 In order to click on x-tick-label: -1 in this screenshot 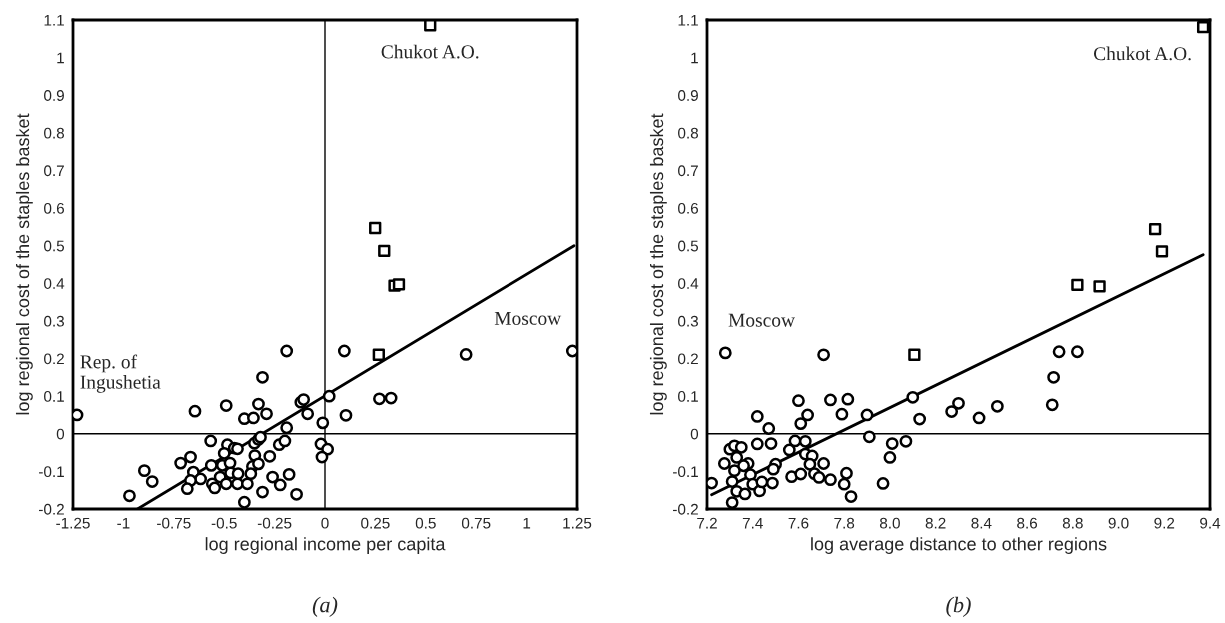, I will do `click(123, 523)`.